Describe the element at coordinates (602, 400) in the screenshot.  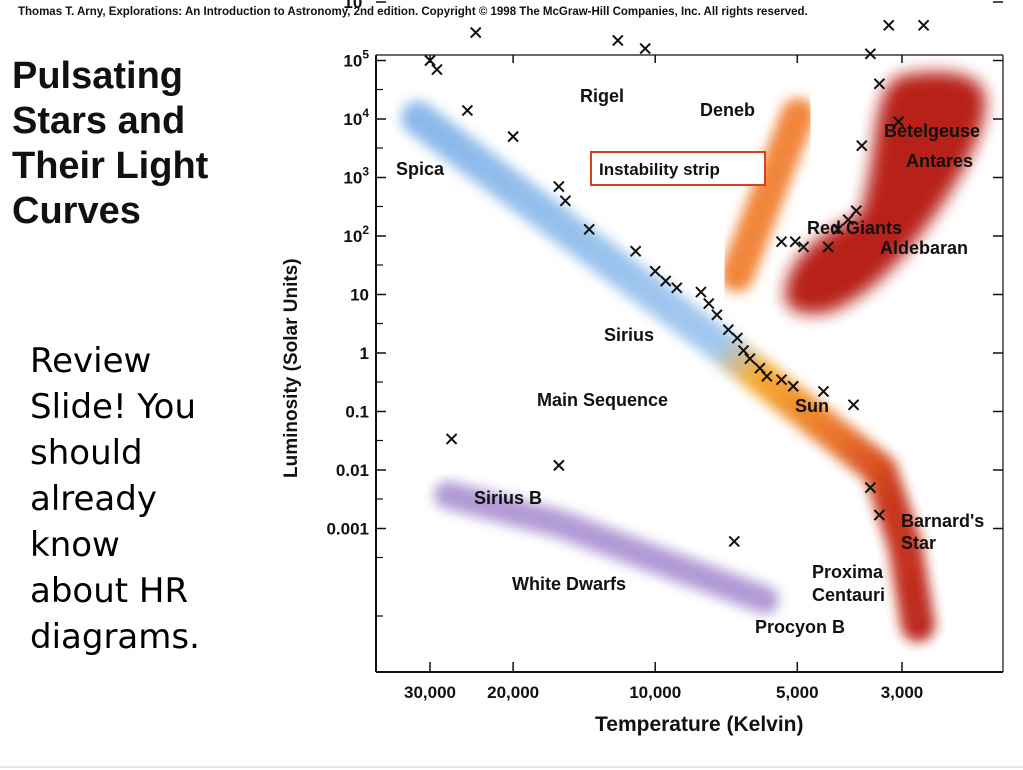
I see `region-label: Main Sequence` at that location.